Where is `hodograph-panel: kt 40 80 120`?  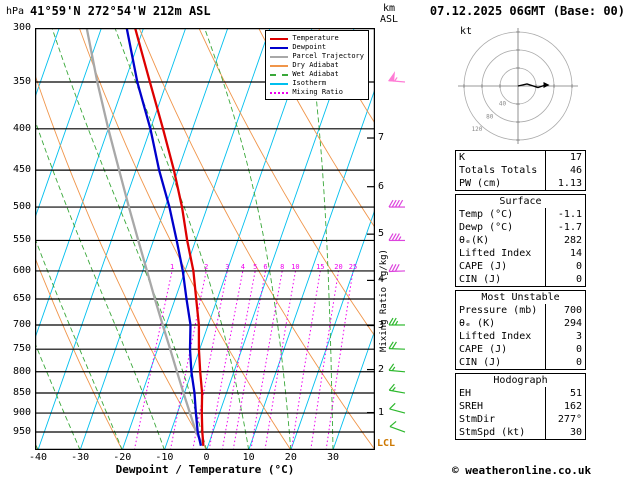
hodograph-panel: kt 40 80 120 is located at coordinates (518, 86).